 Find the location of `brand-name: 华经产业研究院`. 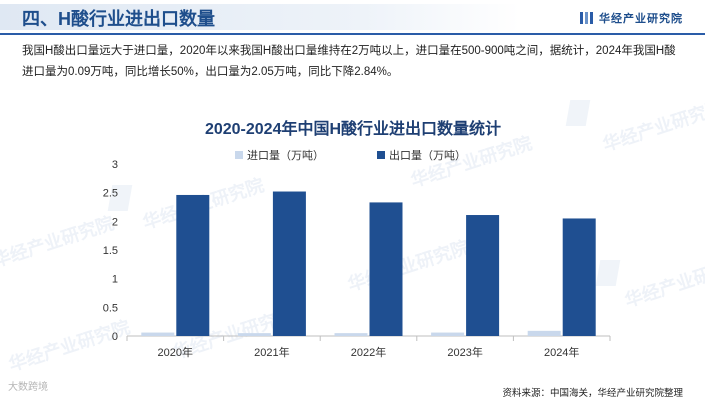

brand-name: 华经产业研究院 is located at coordinates (641, 19).